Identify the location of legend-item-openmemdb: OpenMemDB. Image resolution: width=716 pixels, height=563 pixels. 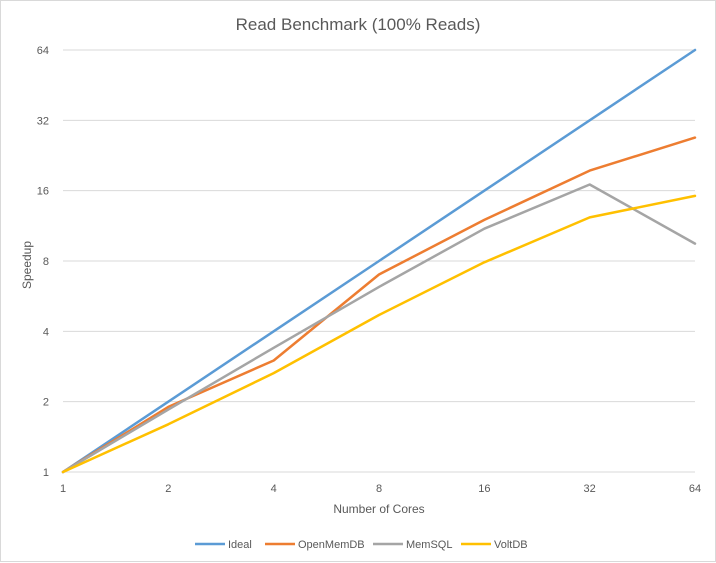
(315, 545).